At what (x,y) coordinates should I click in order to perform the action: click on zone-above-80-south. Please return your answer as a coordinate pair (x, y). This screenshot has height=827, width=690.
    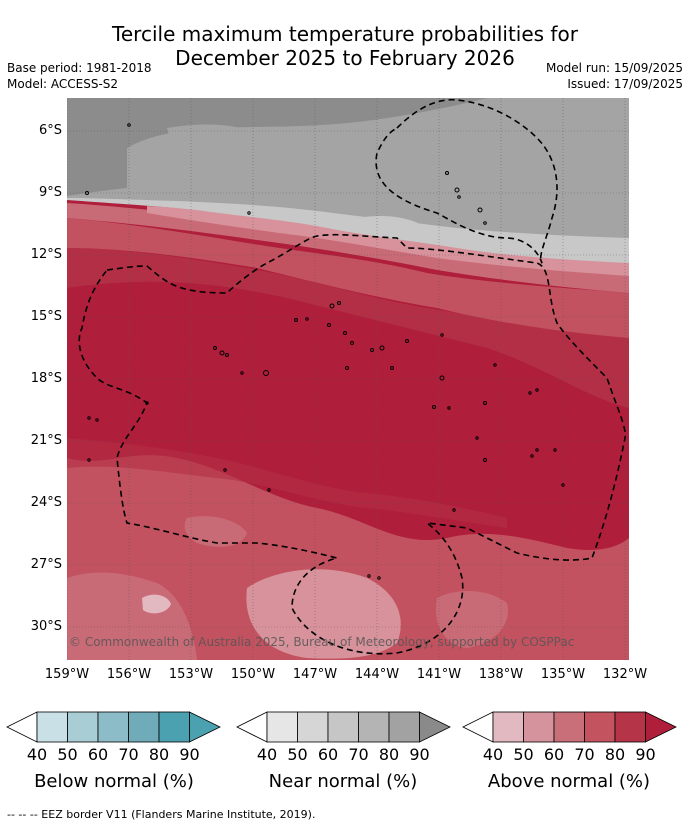
    Looking at the image, I should click on (287, 483).